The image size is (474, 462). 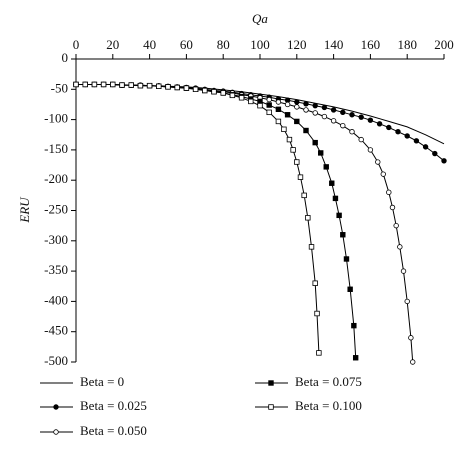 What do you see at coordinates (56, 360) in the screenshot?
I see `y-tick-label: -500` at bounding box center [56, 360].